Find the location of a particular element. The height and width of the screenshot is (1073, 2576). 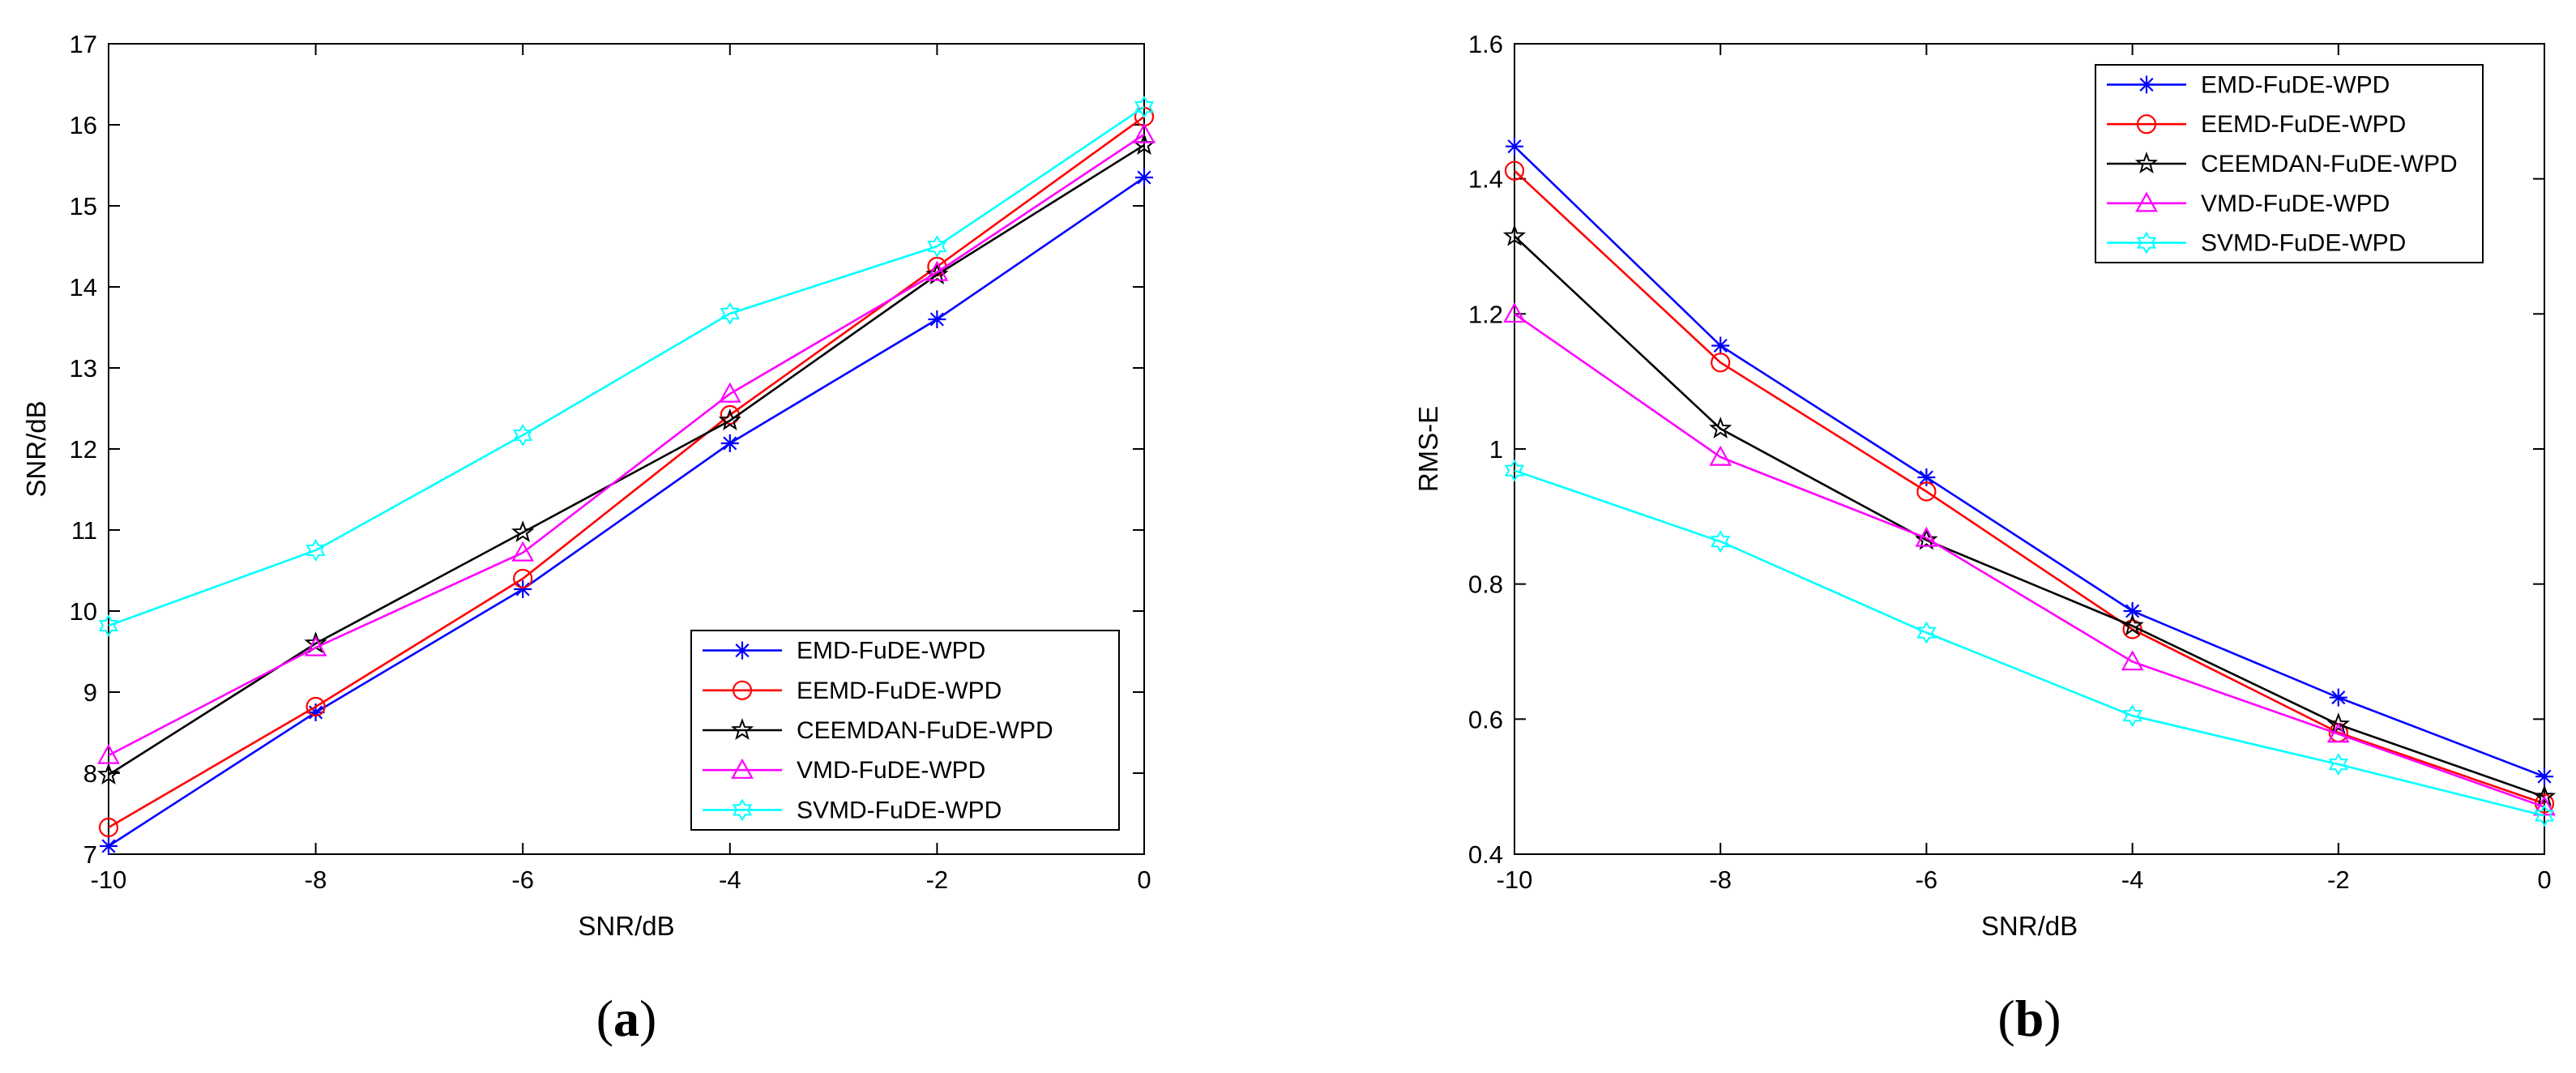

x-tick-label: 0 is located at coordinates (2544, 880).